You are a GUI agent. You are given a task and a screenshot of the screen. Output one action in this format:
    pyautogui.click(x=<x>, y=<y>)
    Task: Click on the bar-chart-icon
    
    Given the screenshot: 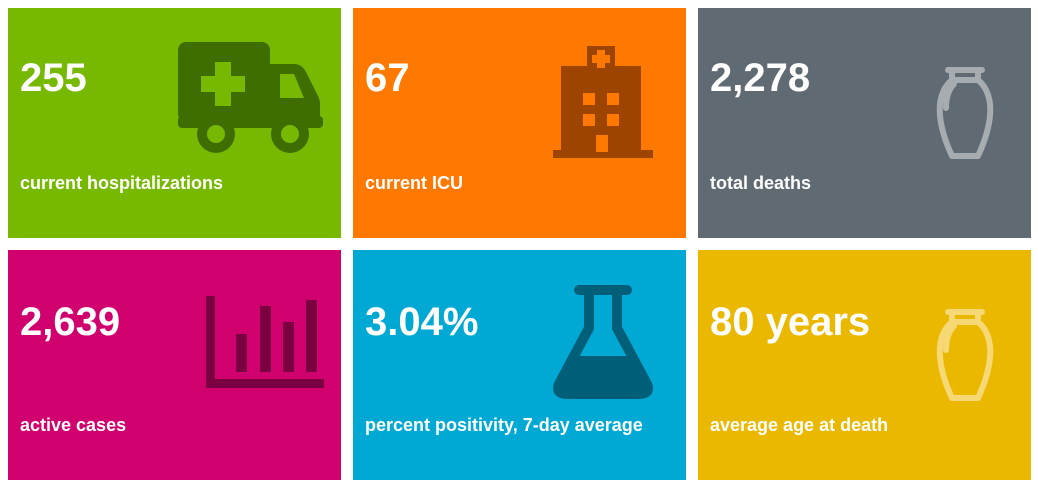 What is the action you would take?
    pyautogui.click(x=265, y=342)
    